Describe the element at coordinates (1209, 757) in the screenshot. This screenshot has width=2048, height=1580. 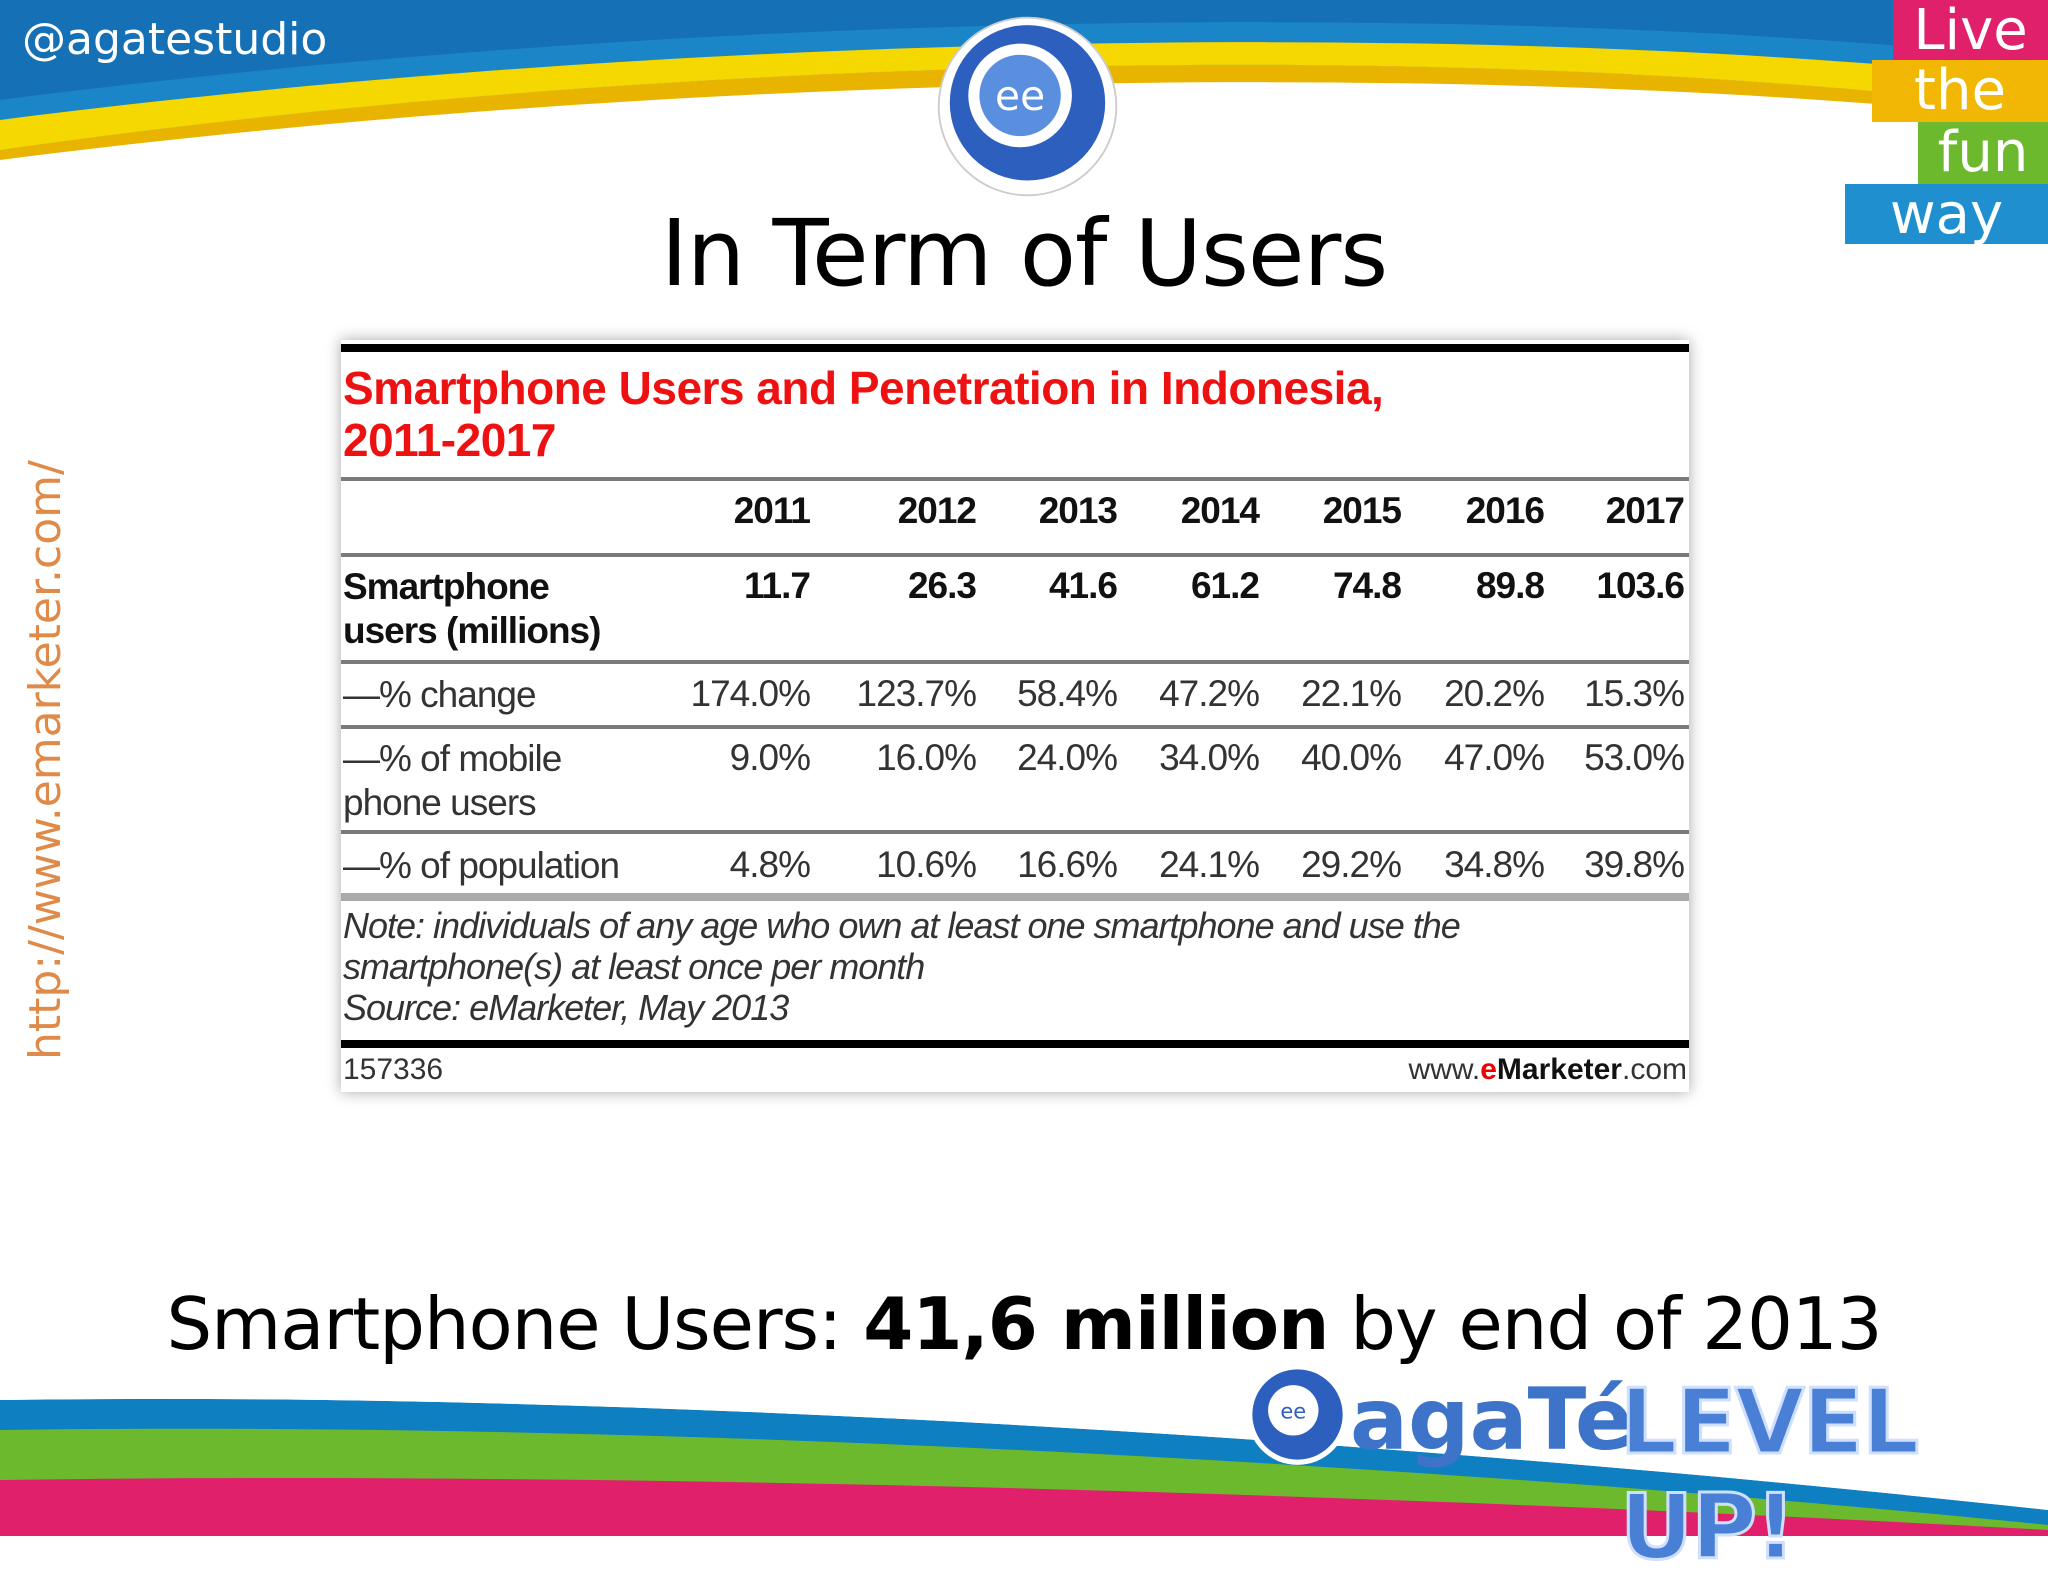
I see `cell: 34.0%` at that location.